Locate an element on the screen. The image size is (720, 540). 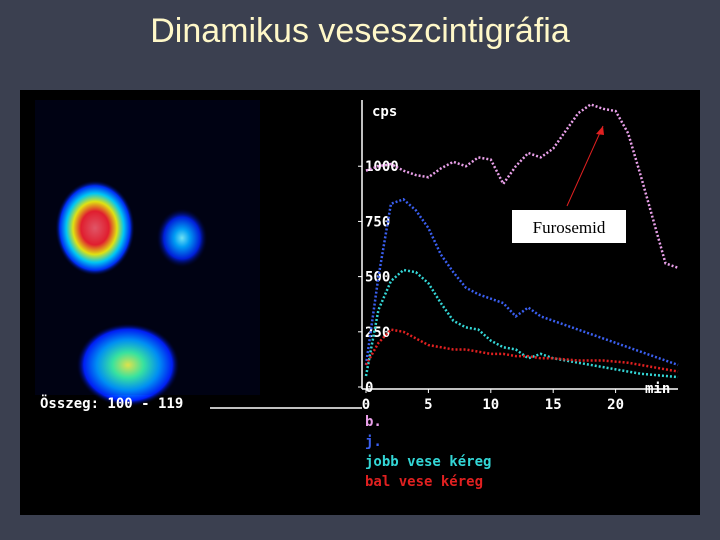
annotation-arrowhead is located at coordinates (600, 130).